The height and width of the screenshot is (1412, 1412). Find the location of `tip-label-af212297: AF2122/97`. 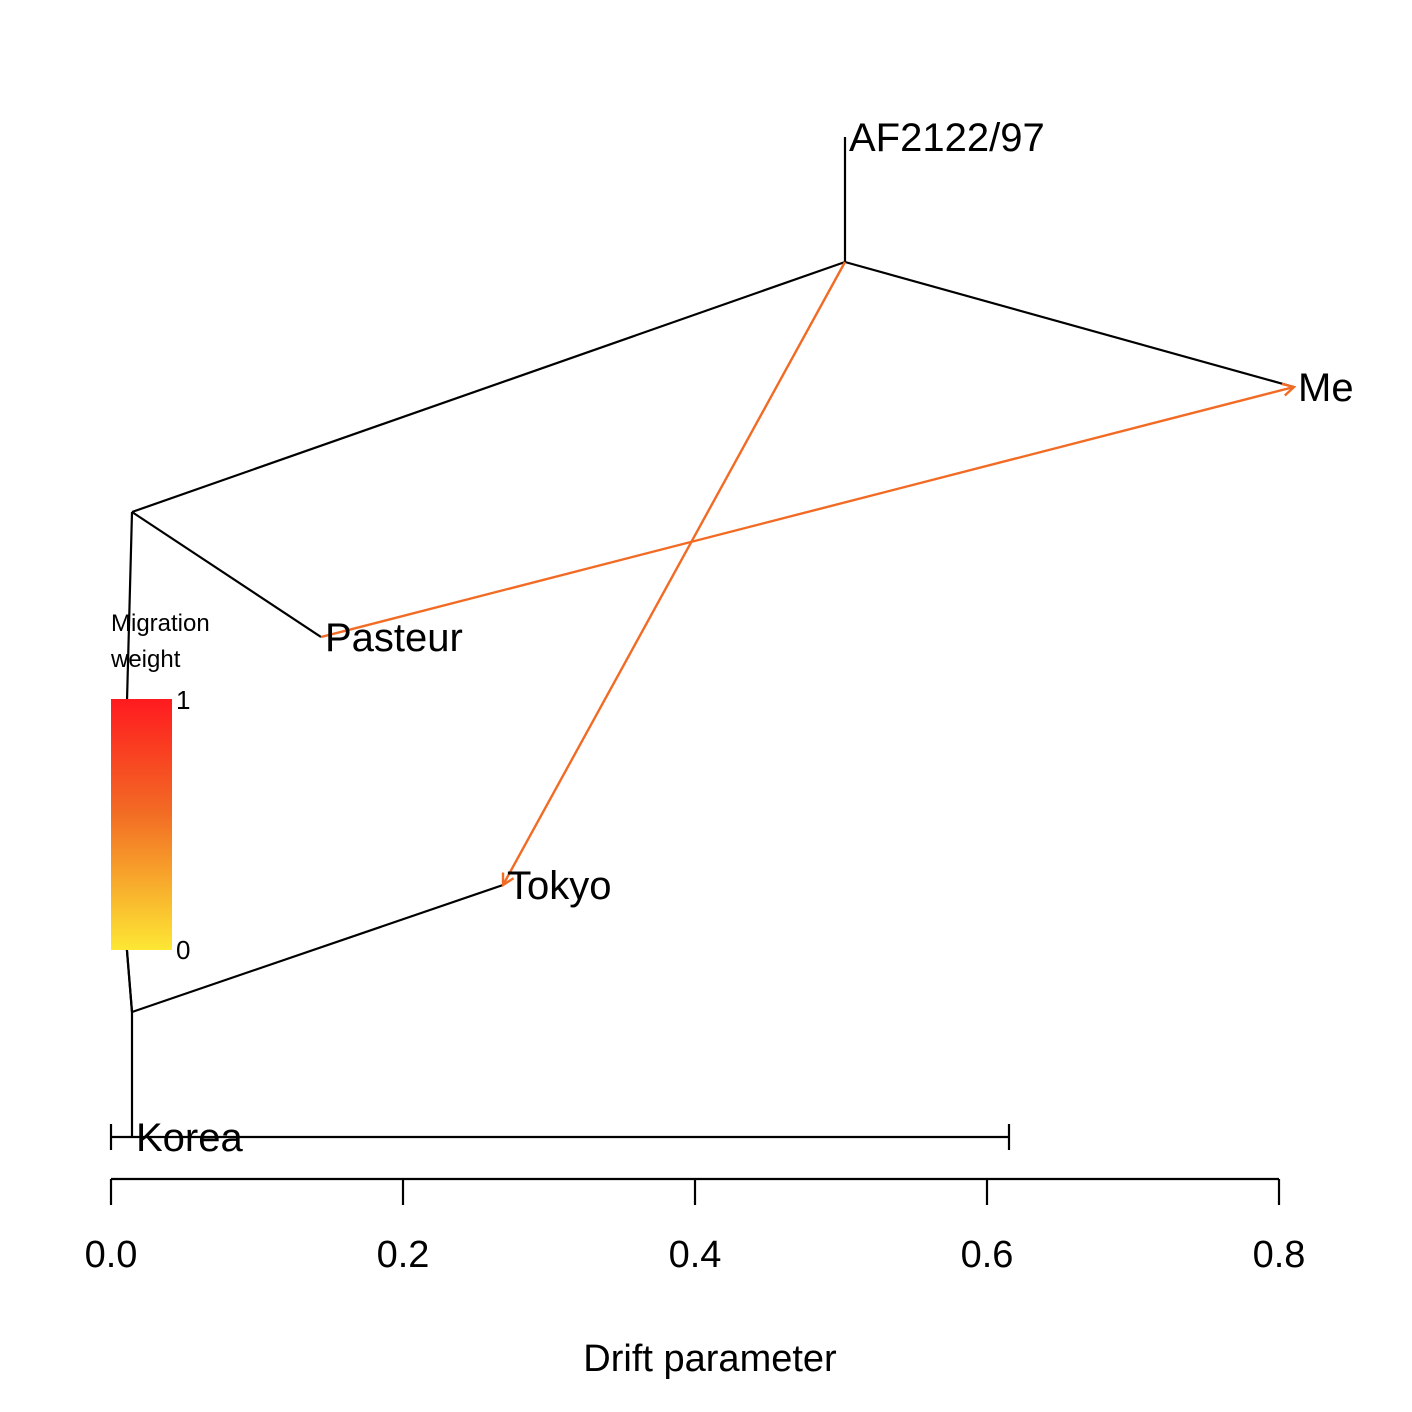

tip-label-af212297: AF2122/97 is located at coordinates (947, 138).